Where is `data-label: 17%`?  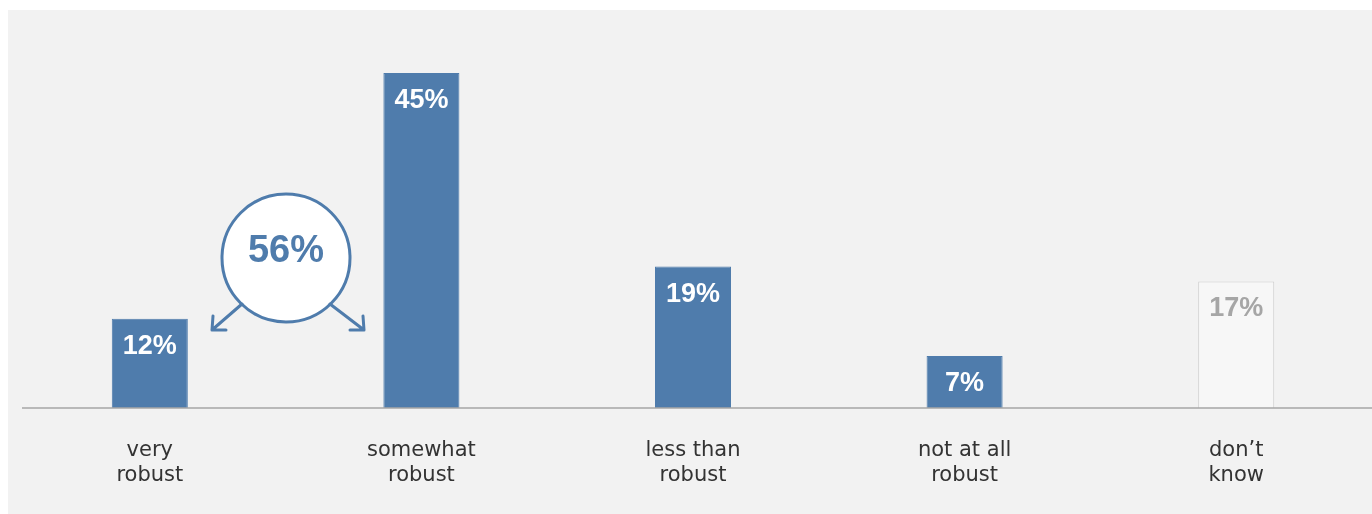
data-label: 17% is located at coordinates (1236, 307).